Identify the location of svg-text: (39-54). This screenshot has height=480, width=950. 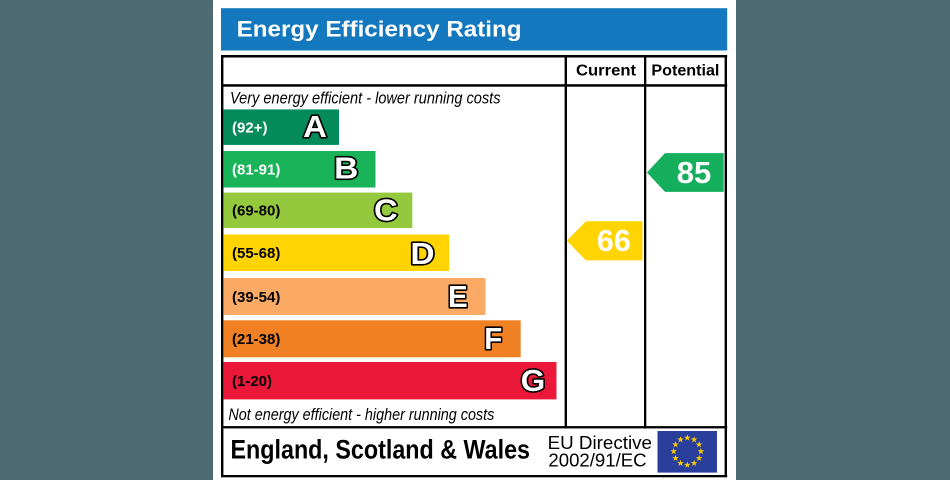
(256, 297).